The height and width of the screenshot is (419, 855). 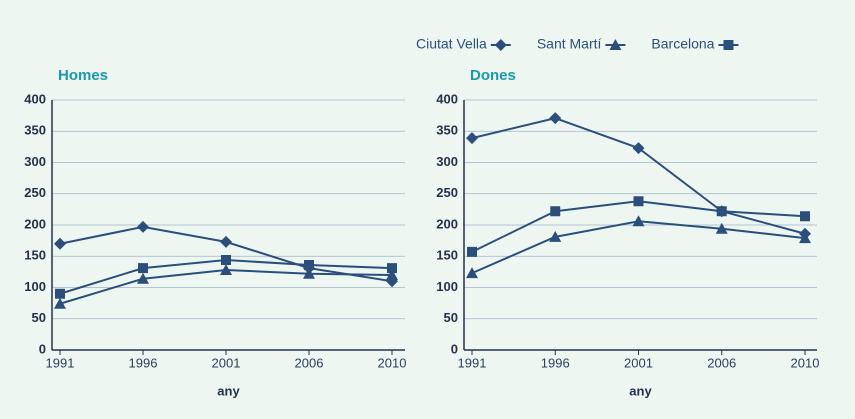 I want to click on legend-label: Ciutat Vella, so click(x=451, y=44).